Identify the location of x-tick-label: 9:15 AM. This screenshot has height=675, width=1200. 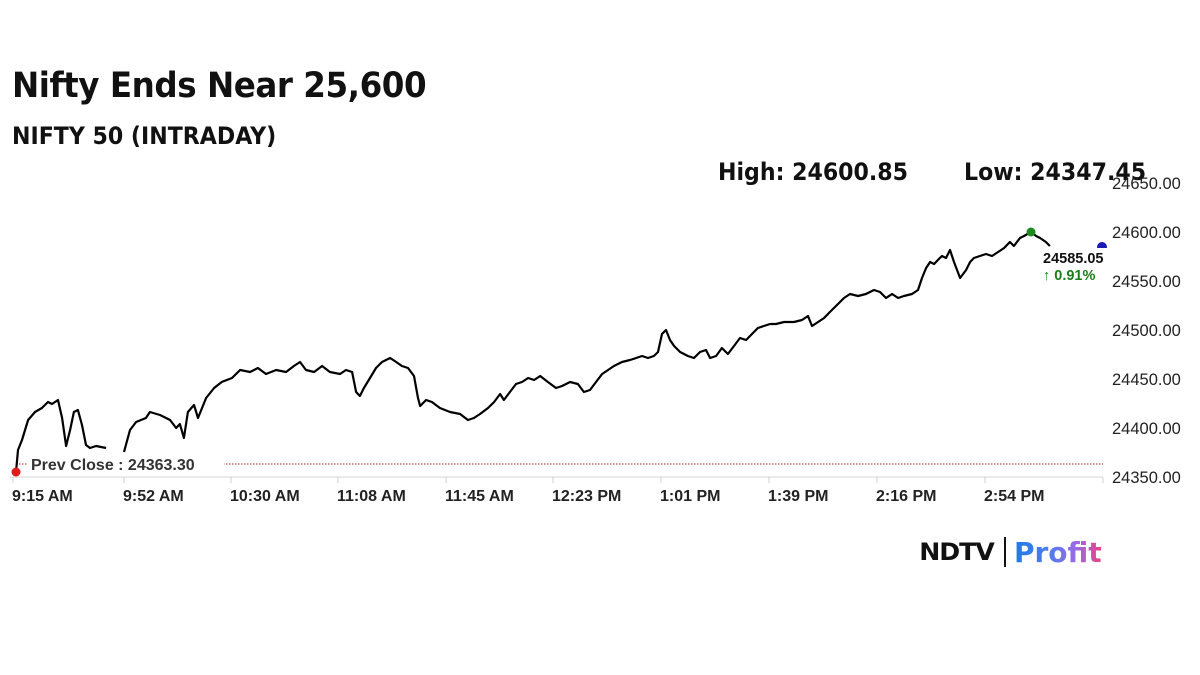
(42, 496).